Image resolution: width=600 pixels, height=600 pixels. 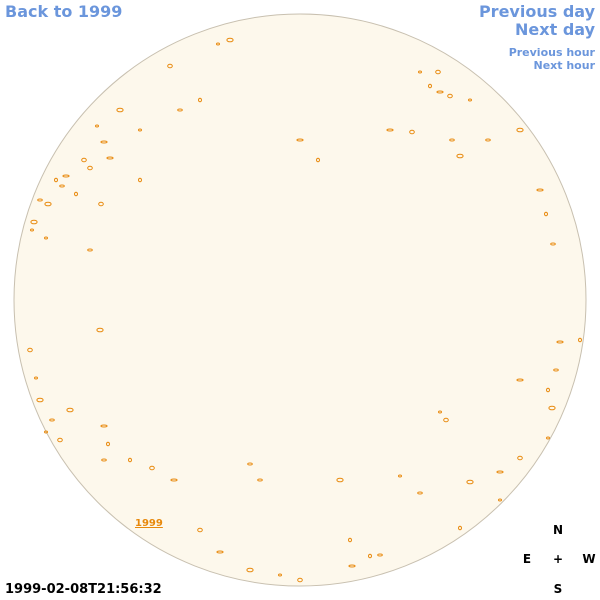 What do you see at coordinates (558, 589) in the screenshot?
I see `compass-south-label: S` at bounding box center [558, 589].